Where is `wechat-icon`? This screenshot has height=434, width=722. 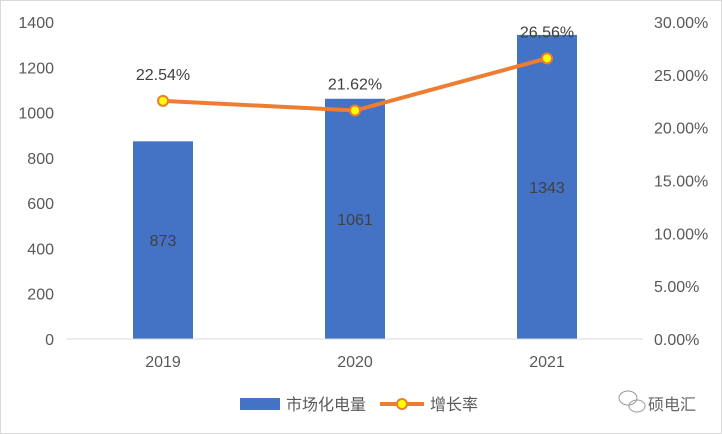 wechat-icon is located at coordinates (632, 401).